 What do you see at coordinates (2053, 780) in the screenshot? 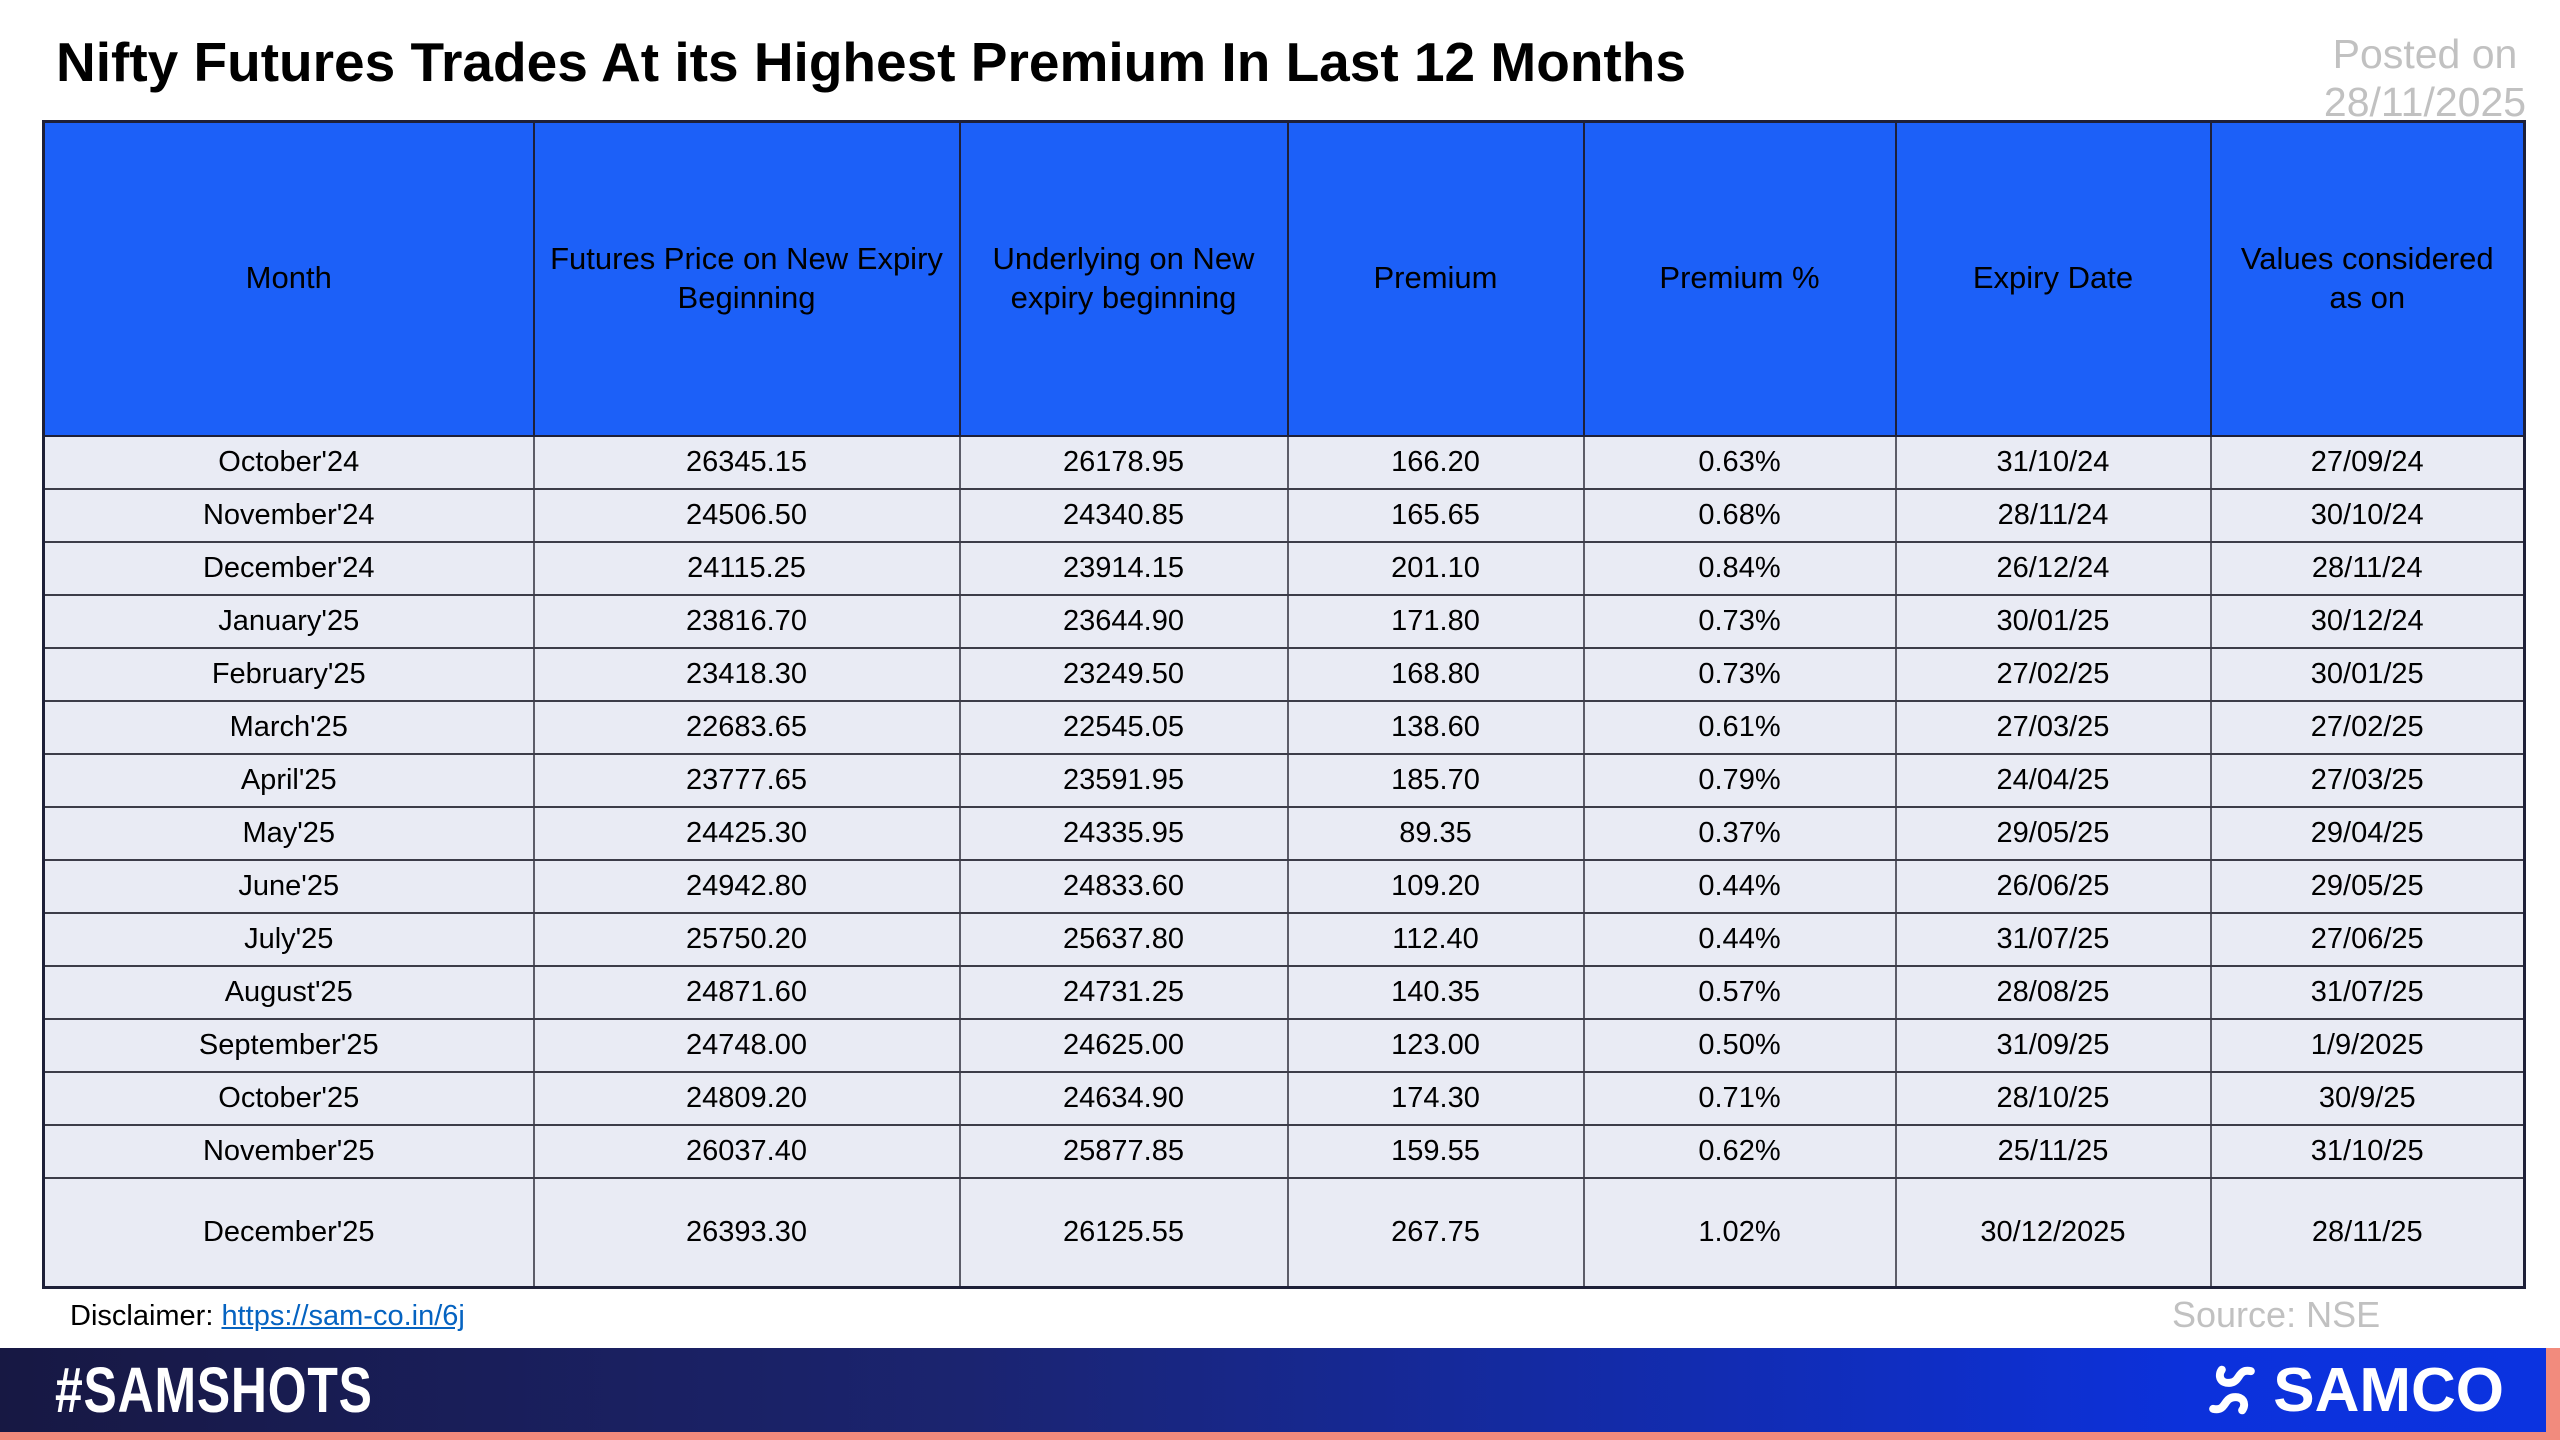
I see `table-cell: 24/04/25` at bounding box center [2053, 780].